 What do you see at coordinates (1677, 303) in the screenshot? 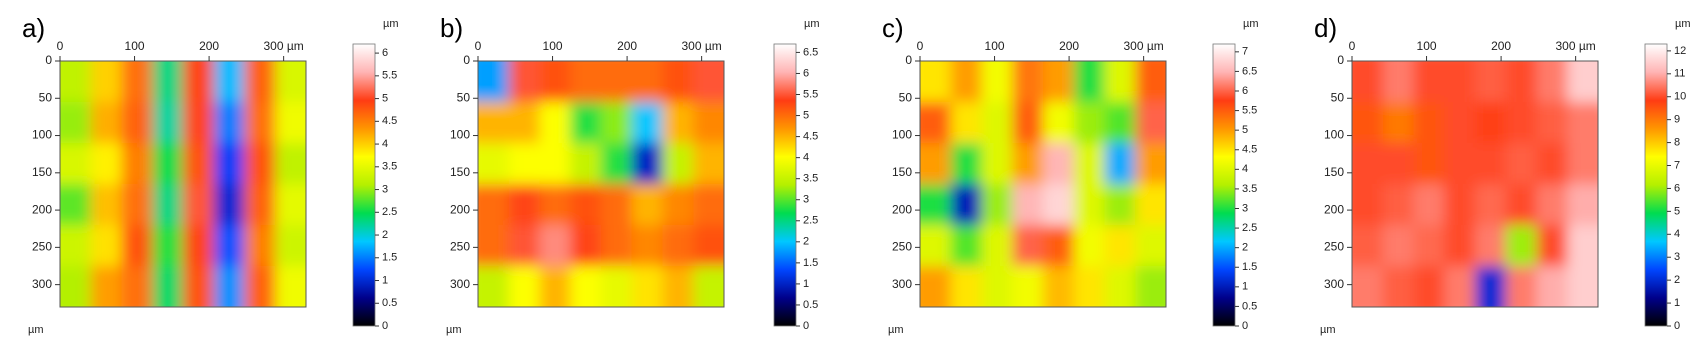
I see `colorbar-tick-label: 1` at bounding box center [1677, 303].